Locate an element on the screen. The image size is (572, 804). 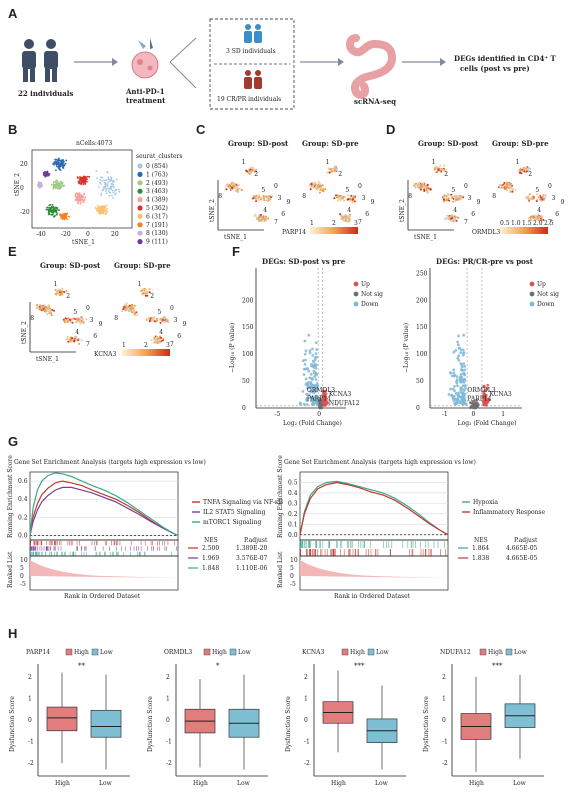
boxplot-gene: PARP14 is located at coordinates (38, 652).